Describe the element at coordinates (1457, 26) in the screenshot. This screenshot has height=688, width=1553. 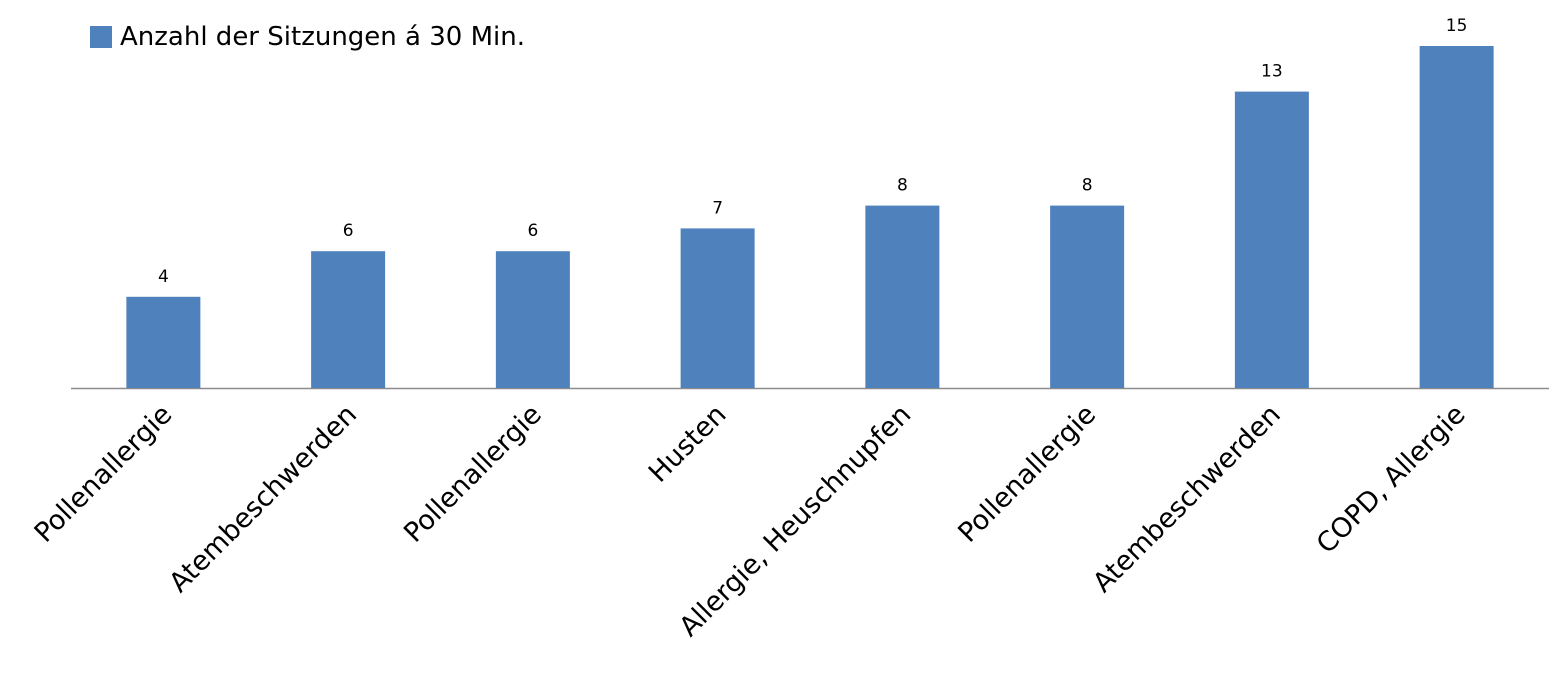
I see `data-label: 15` at that location.